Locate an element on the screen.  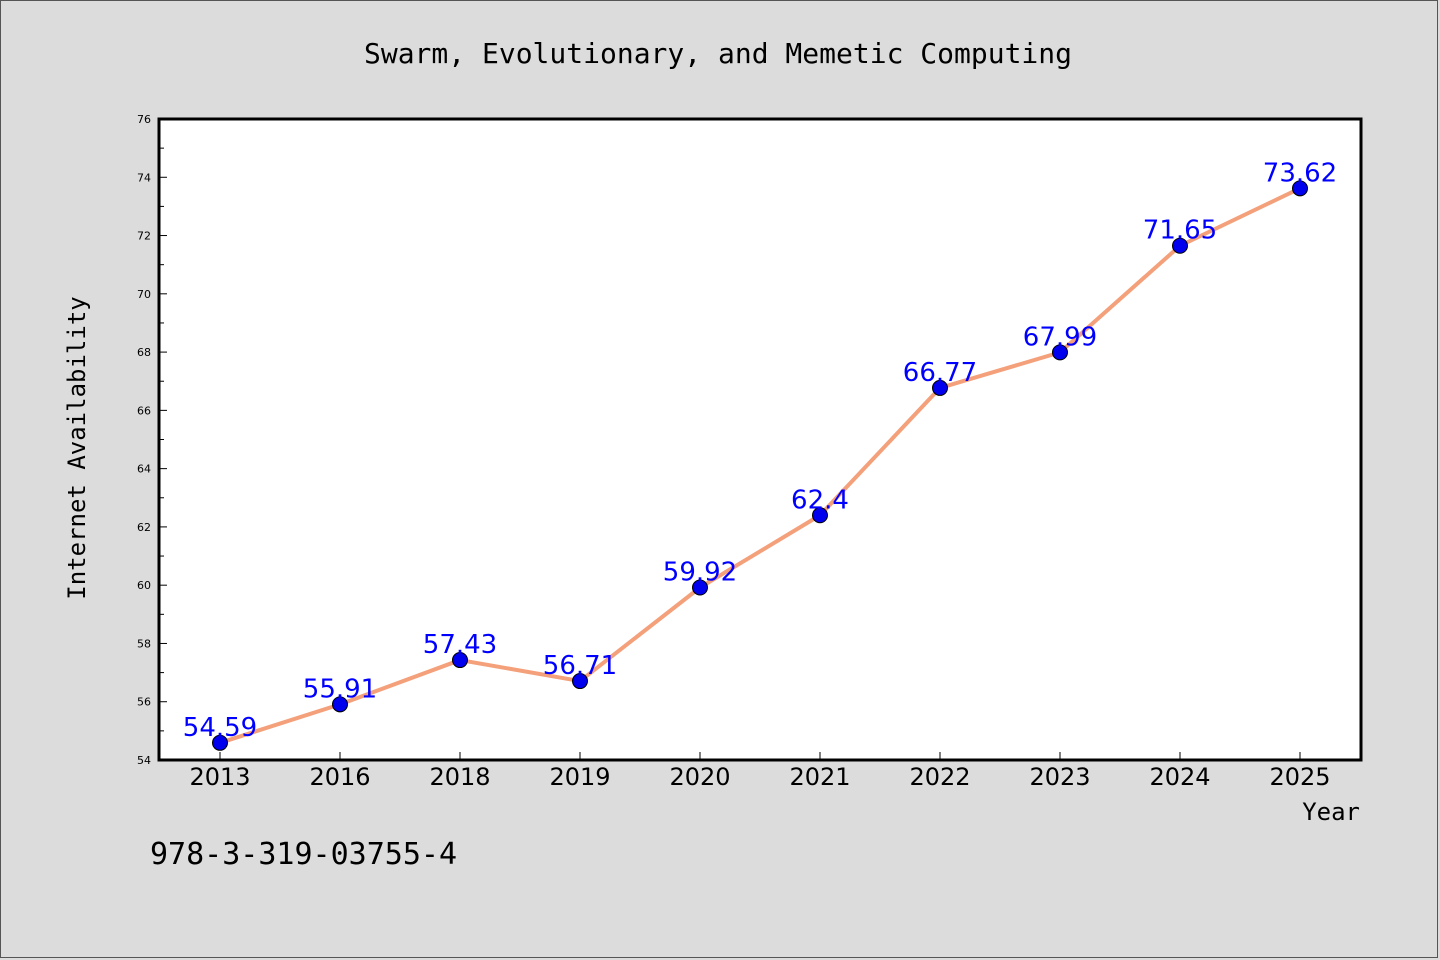
y-axis-ticks: 54 56 58 60 62 64 66 68 70 72 74 76 is located at coordinates (152, 440).